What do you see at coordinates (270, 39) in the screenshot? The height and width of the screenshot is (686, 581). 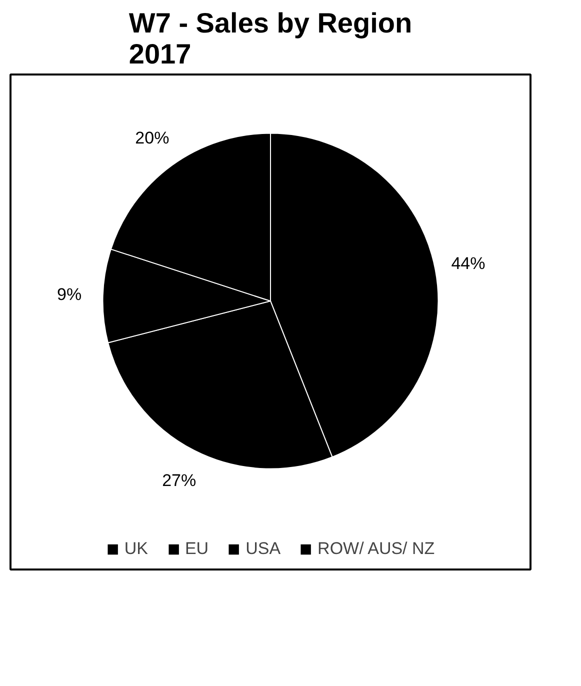 I see `chart-title: W7 - Sales by Region 2017` at bounding box center [270, 39].